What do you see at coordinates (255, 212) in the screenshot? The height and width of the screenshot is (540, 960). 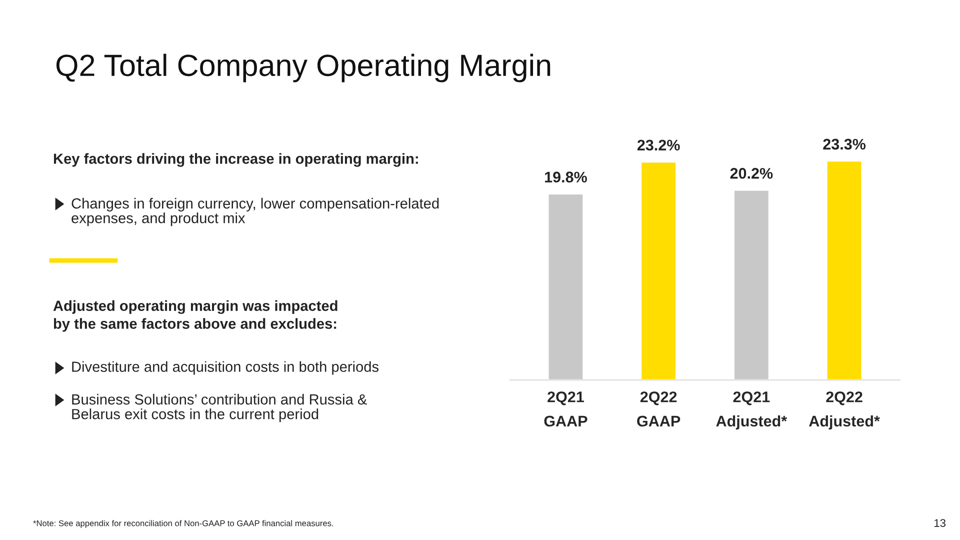 I see `text: Changes in foreign currency, lower compensation-related expenses, and product mix` at bounding box center [255, 212].